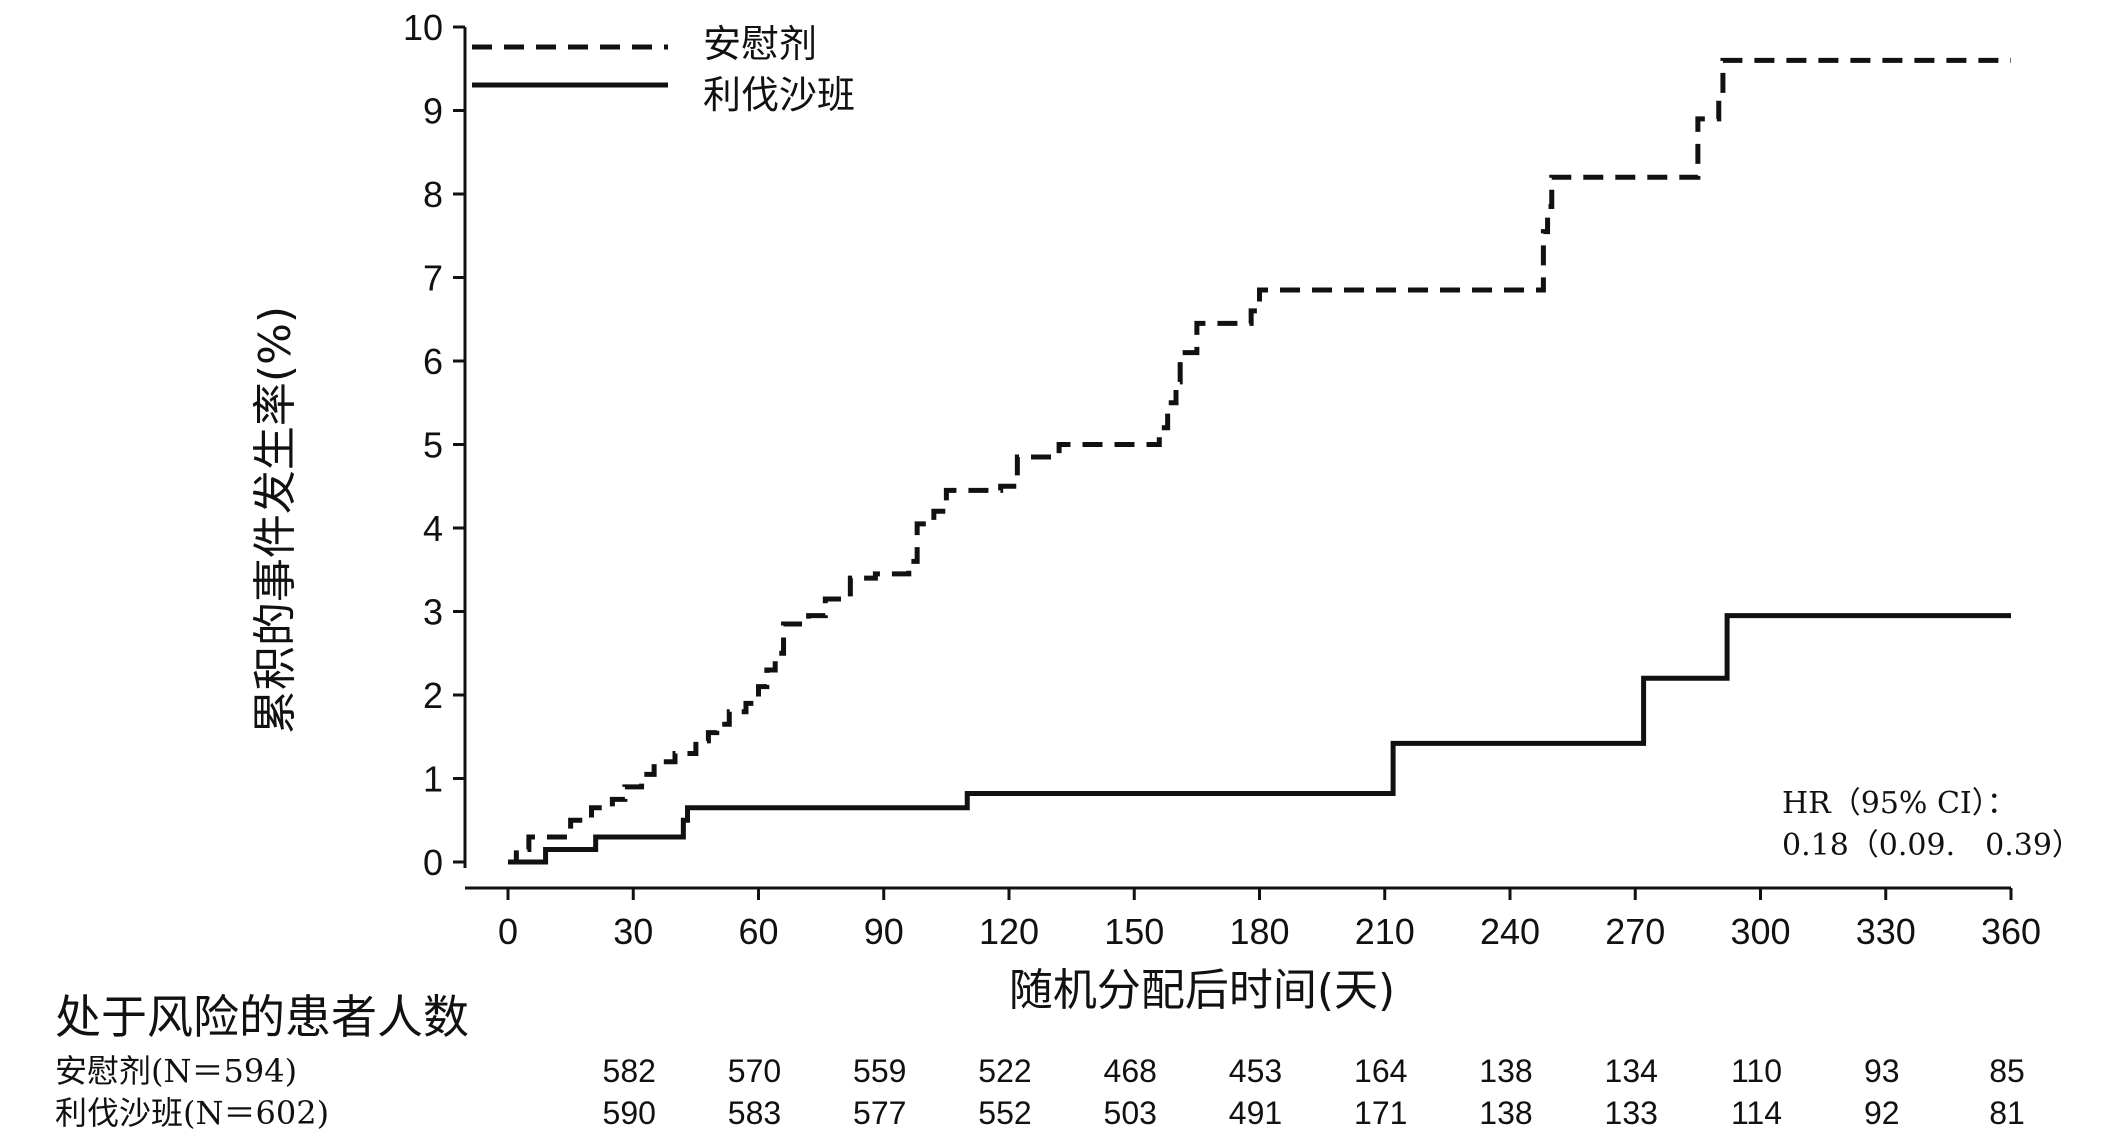 This screenshot has width=2124, height=1139. Describe the element at coordinates (754, 1071) in the screenshot. I see `risk-table-cell: 570` at that location.